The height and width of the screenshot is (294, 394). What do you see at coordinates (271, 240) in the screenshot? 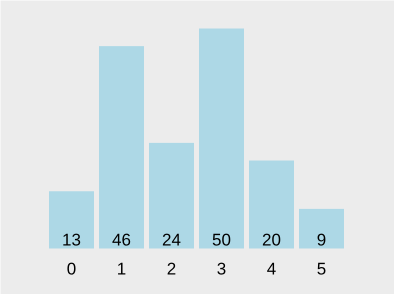
I see `data-label: 20` at bounding box center [271, 240].